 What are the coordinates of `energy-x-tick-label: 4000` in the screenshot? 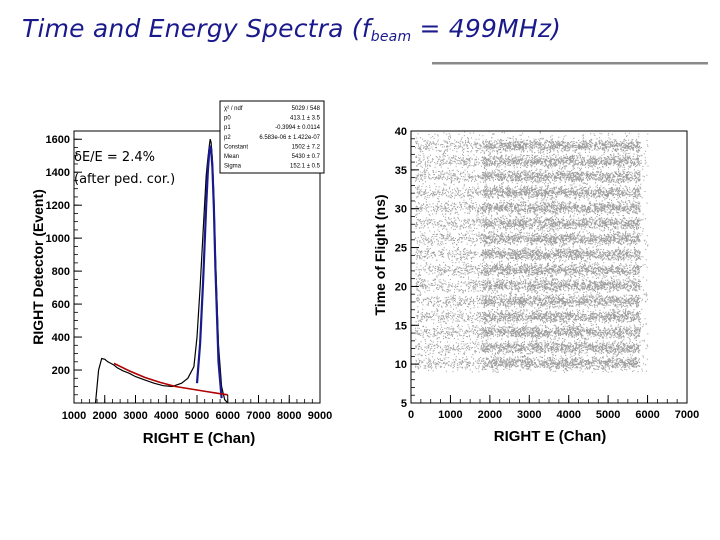 It's located at (166, 416).